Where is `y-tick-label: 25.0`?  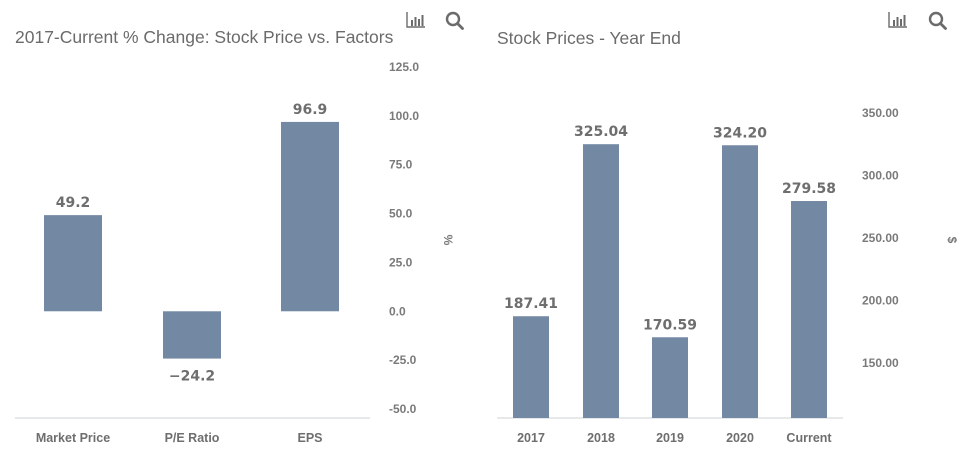 y-tick-label: 25.0 is located at coordinates (401, 262).